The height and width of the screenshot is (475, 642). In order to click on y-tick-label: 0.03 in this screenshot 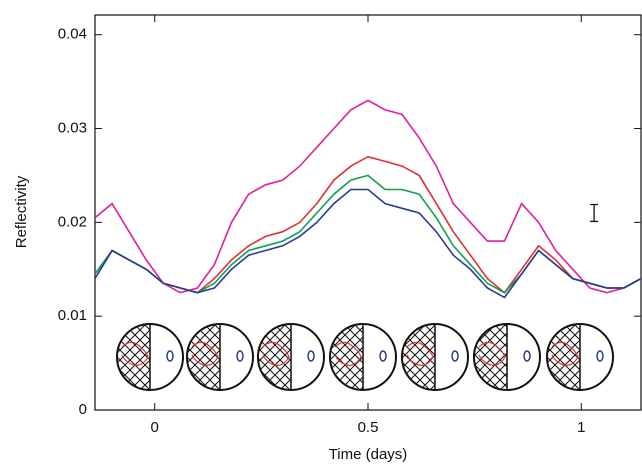, I will do `click(72, 127)`.